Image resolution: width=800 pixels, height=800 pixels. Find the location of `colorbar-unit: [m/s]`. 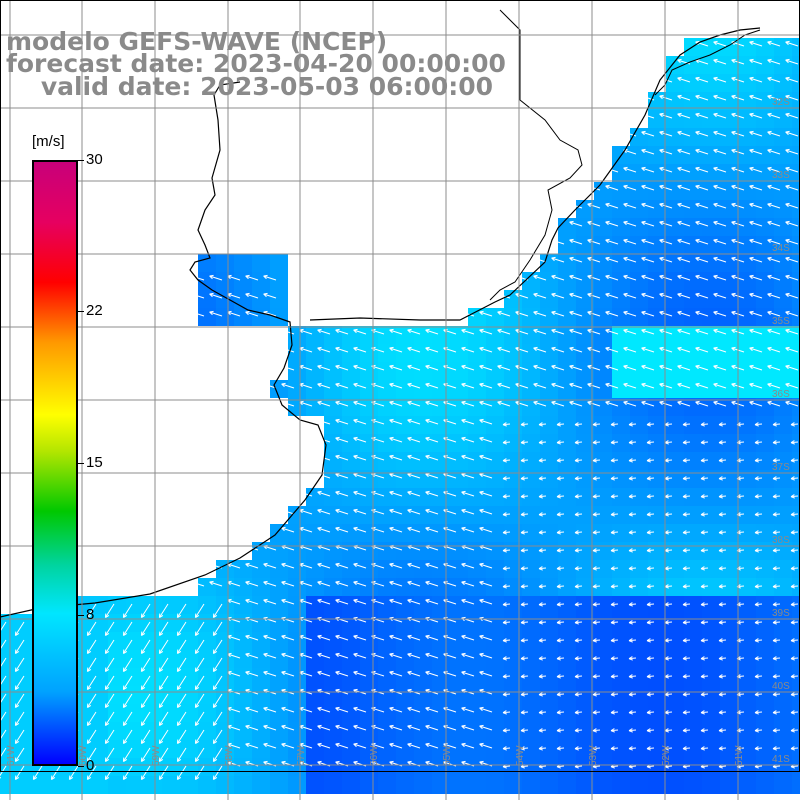

colorbar-unit: [m/s] is located at coordinates (48, 141).